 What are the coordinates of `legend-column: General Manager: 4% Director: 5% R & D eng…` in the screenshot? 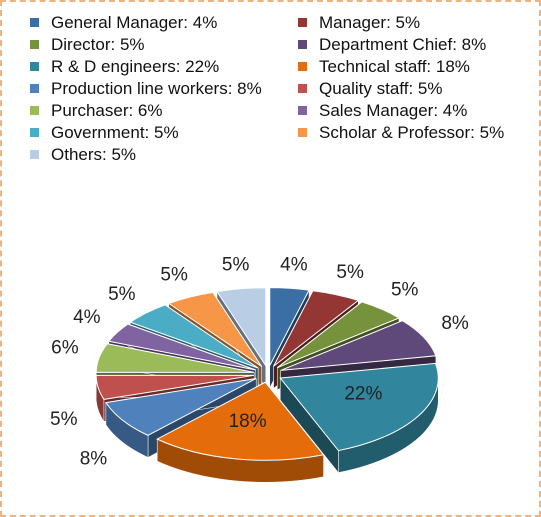 It's located at (164, 89).